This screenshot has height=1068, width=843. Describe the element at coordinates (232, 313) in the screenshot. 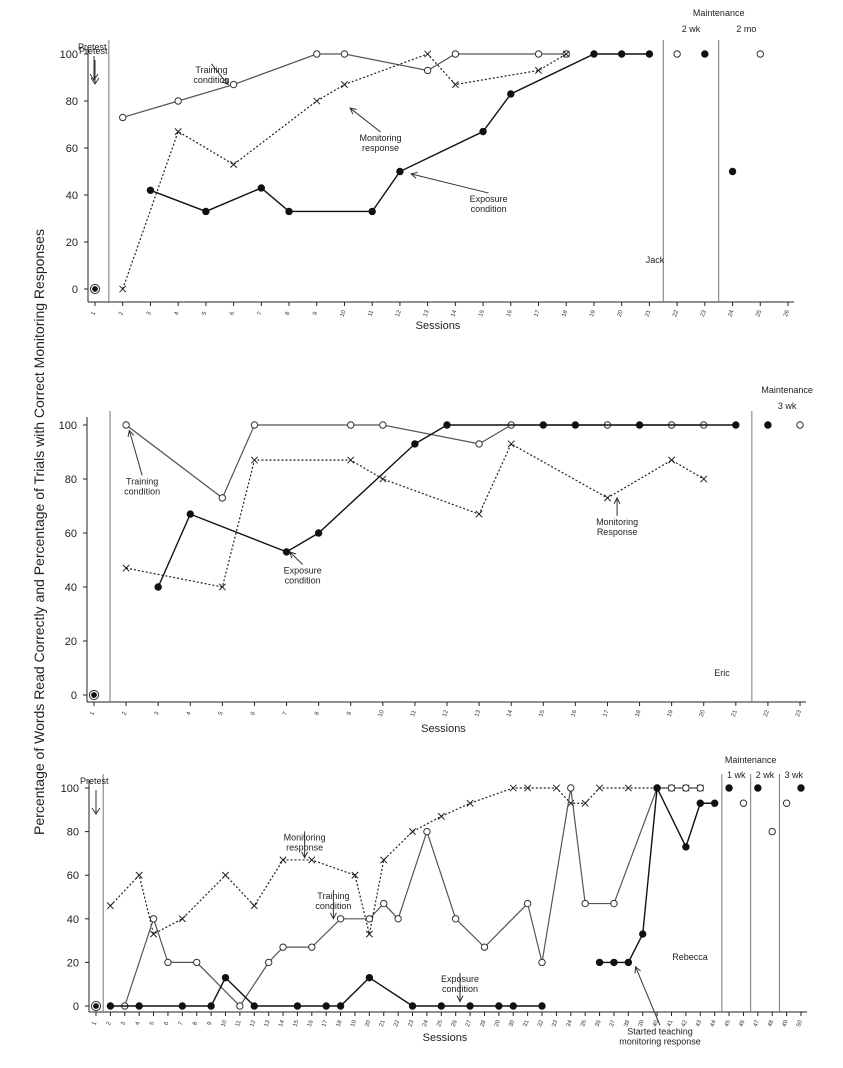

I see `x-tick-label: 6` at that location.